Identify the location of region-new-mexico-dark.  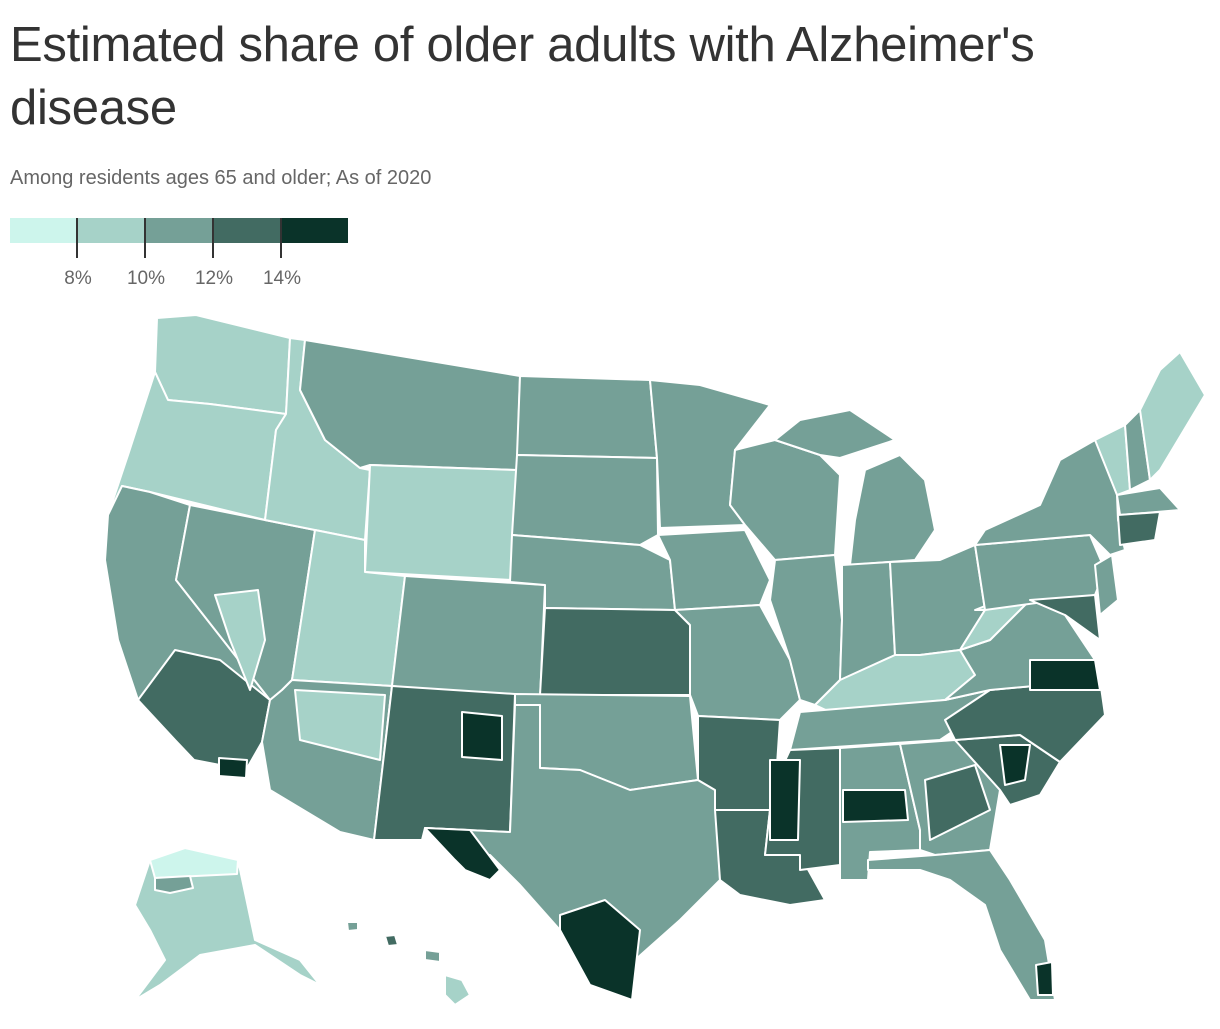
(482, 736).